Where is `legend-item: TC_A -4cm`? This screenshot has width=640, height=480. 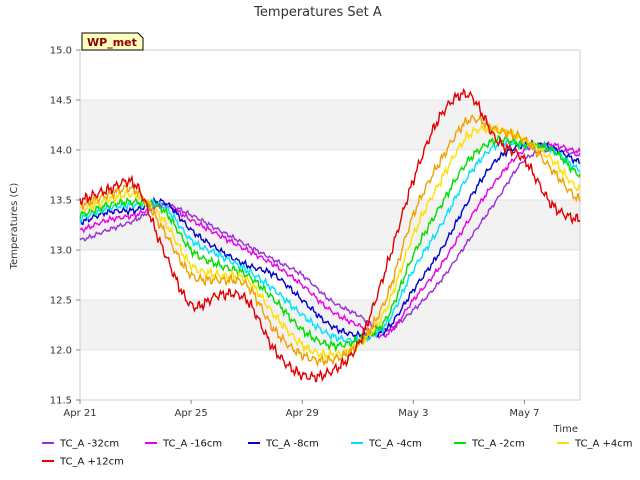 legend-item: TC_A -4cm is located at coordinates (386, 444).